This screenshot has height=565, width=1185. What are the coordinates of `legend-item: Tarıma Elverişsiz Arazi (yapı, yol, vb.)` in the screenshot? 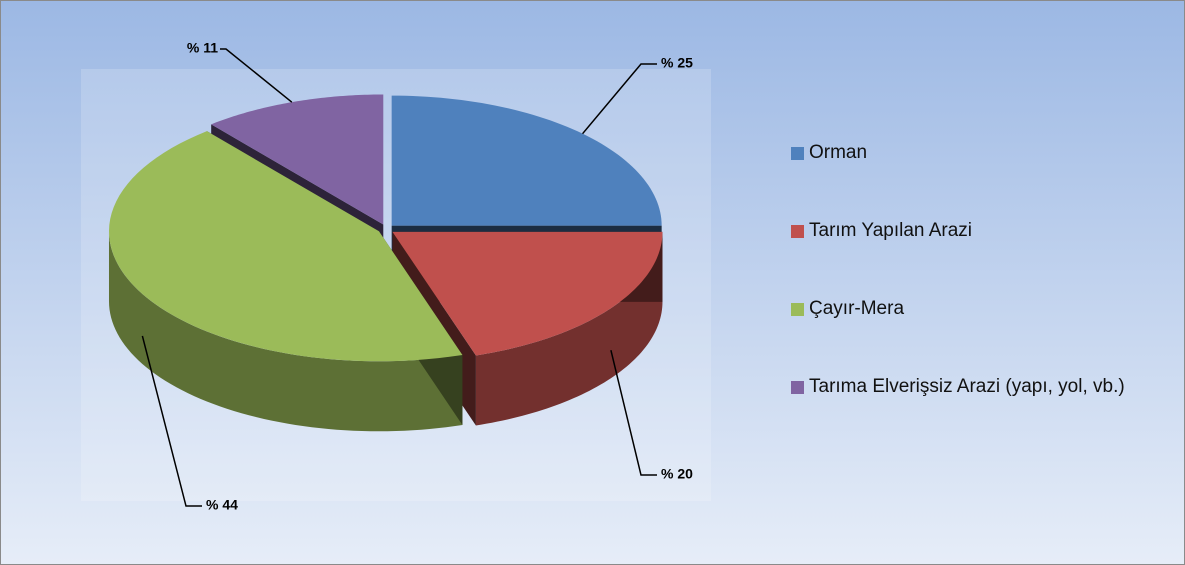 It's located at (978, 412).